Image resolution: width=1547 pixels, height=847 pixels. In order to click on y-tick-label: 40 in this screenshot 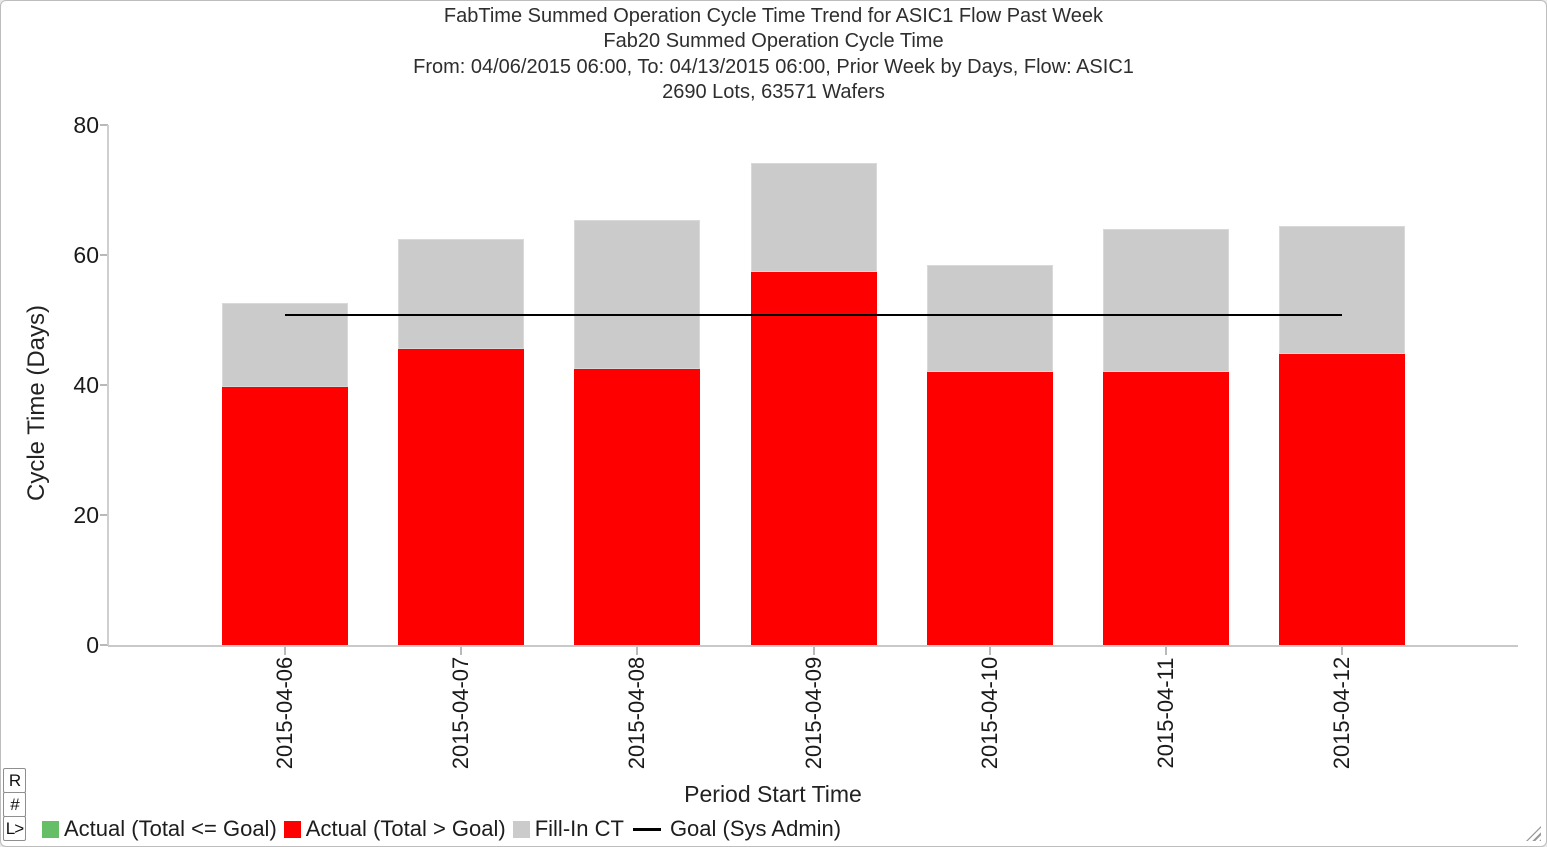, I will do `click(86, 385)`.